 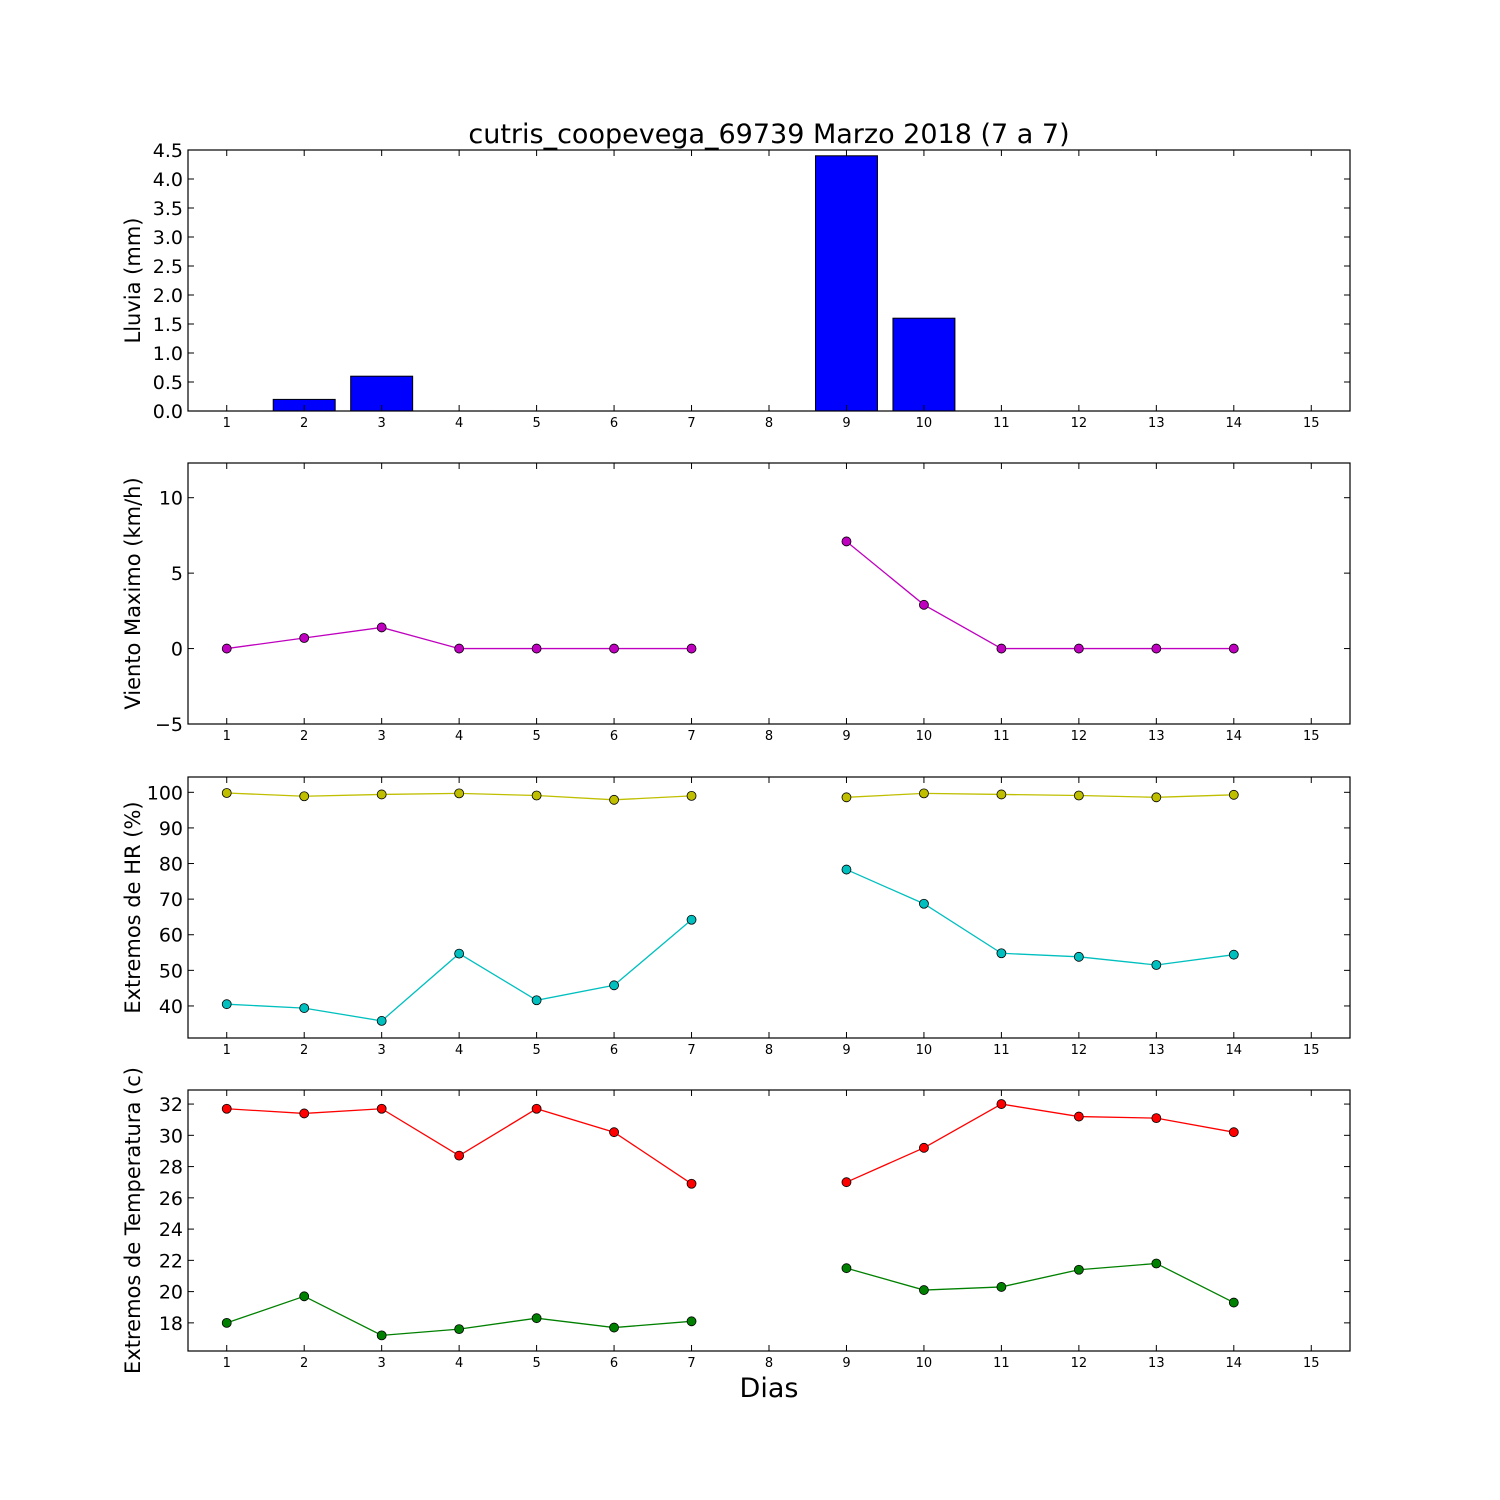 What do you see at coordinates (304, 1050) in the screenshot?
I see `humidity-x-tick-label-2: 2` at bounding box center [304, 1050].